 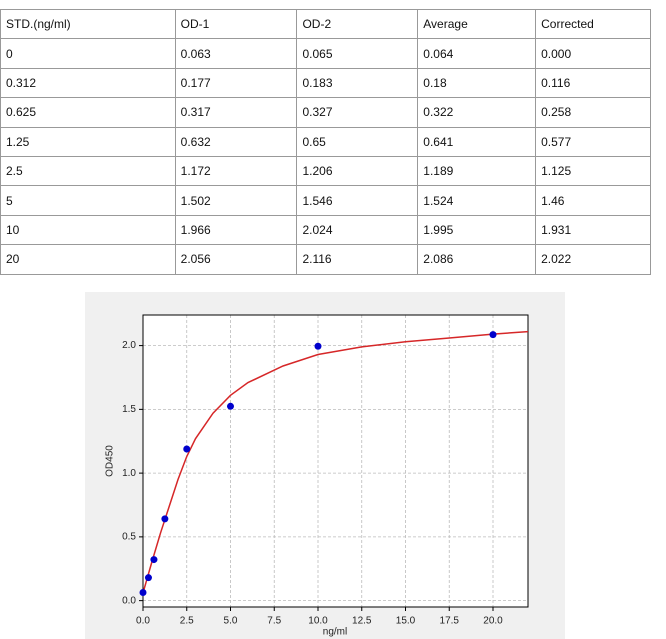 What do you see at coordinates (88, 53) in the screenshot?
I see `table-cell: 0` at bounding box center [88, 53].